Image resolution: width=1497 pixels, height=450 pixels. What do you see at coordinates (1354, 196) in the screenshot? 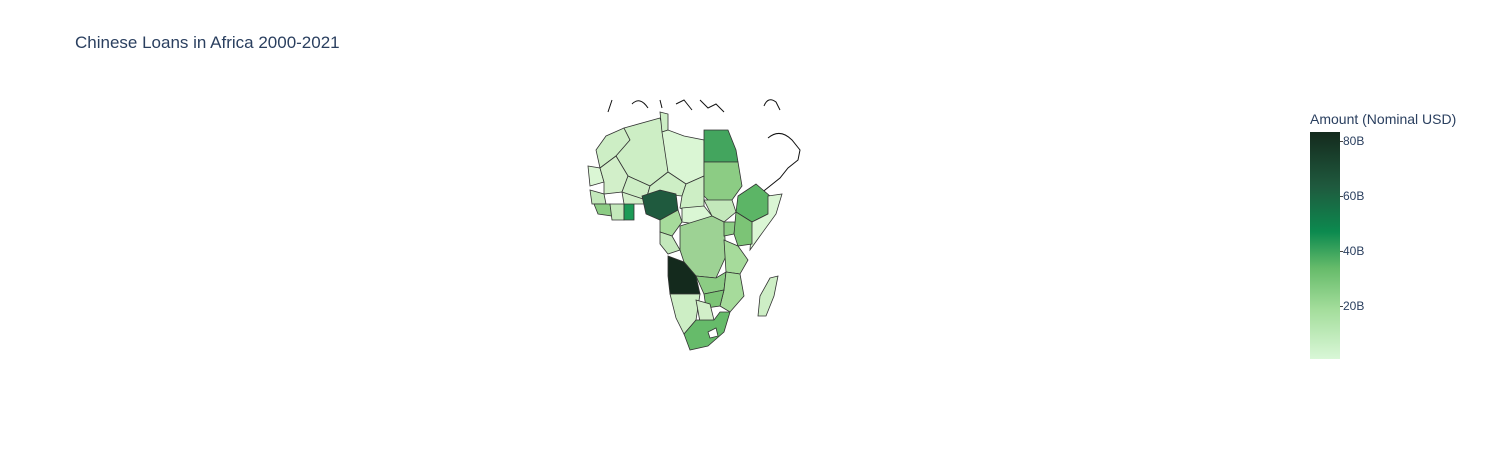
I see `colorbar-tick-label: 60B` at bounding box center [1354, 196].